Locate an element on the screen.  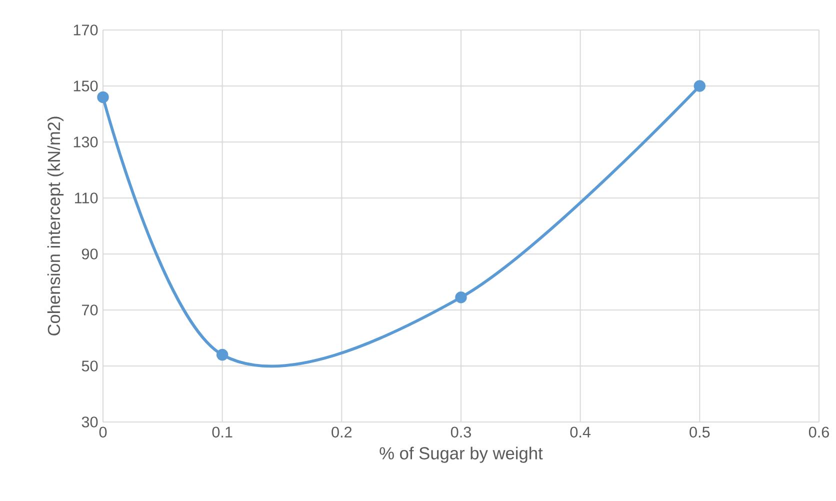
x-tick-label: 0.5 is located at coordinates (700, 432).